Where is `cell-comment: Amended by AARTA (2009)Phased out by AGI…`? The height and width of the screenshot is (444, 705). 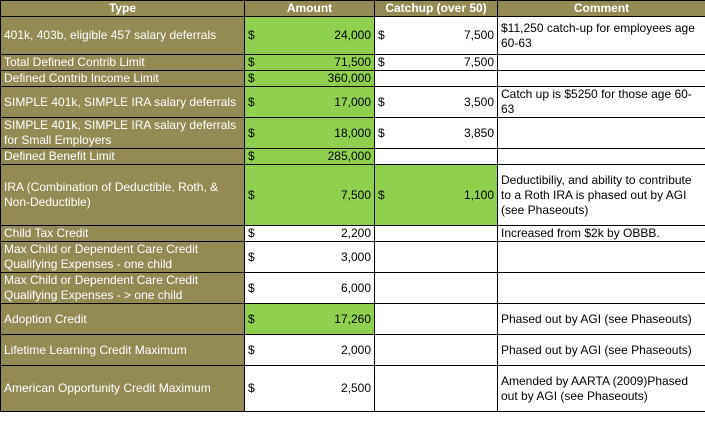 cell-comment: Amended by AARTA (2009)Phased out by AGI… is located at coordinates (601, 388).